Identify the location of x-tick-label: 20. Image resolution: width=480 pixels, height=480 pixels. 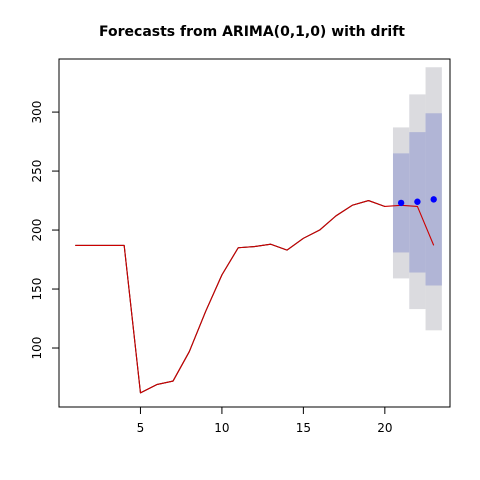
(384, 428).